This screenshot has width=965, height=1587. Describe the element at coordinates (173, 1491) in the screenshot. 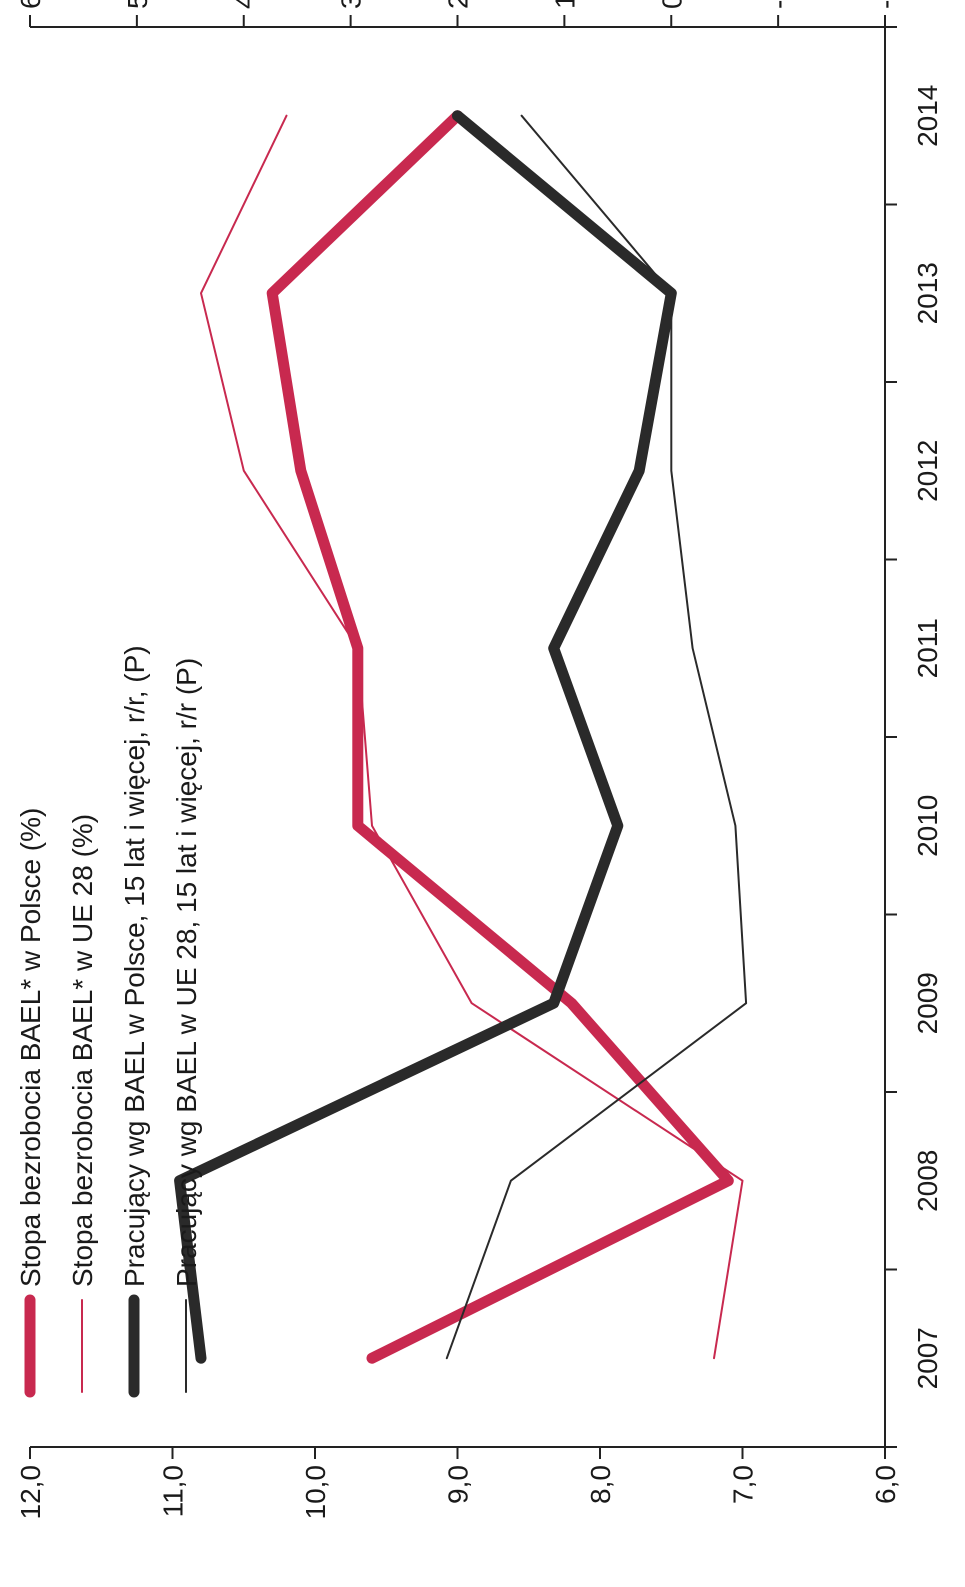

I see `left-tick-label: 11,0` at that location.